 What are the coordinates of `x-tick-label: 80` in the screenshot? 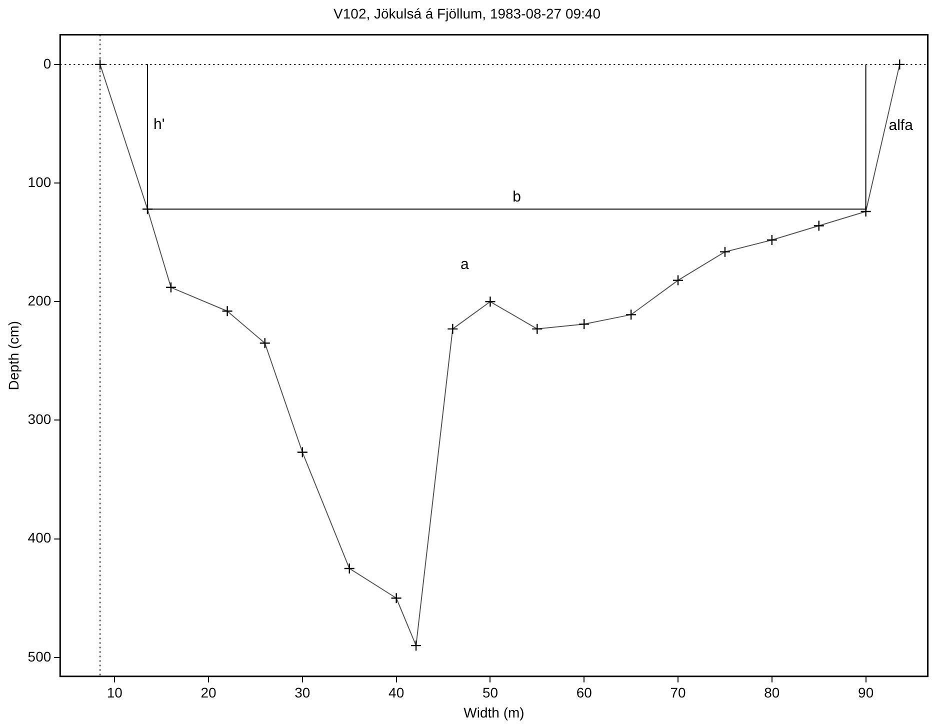 It's located at (772, 692).